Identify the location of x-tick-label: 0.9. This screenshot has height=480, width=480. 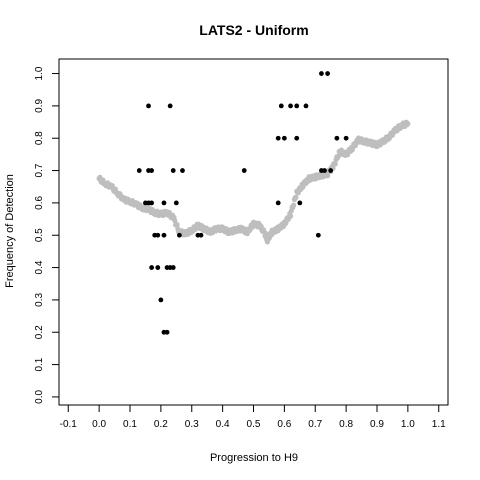
(377, 424).